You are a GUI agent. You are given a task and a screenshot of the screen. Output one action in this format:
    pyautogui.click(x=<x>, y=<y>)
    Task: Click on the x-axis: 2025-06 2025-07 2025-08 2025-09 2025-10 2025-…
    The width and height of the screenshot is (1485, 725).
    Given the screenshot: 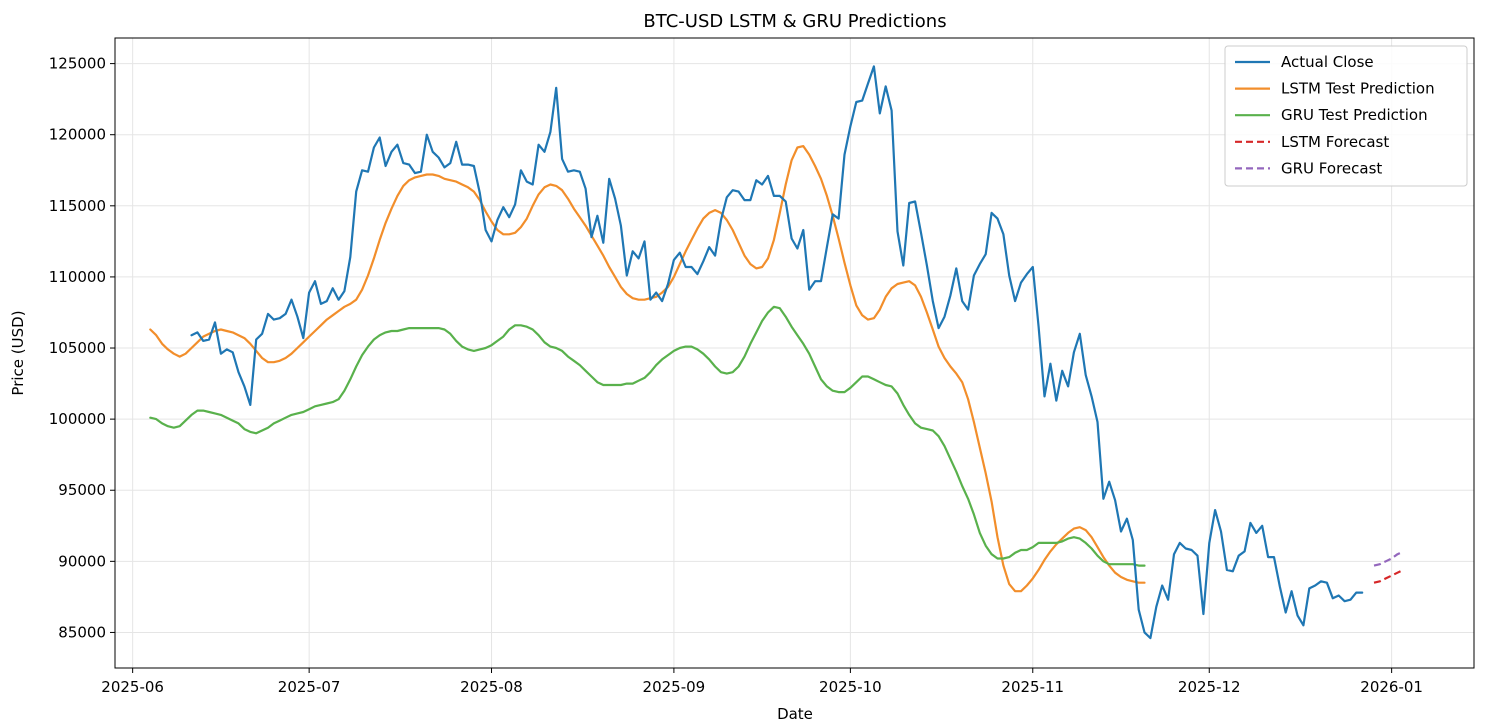 What is the action you would take?
    pyautogui.click(x=762, y=682)
    